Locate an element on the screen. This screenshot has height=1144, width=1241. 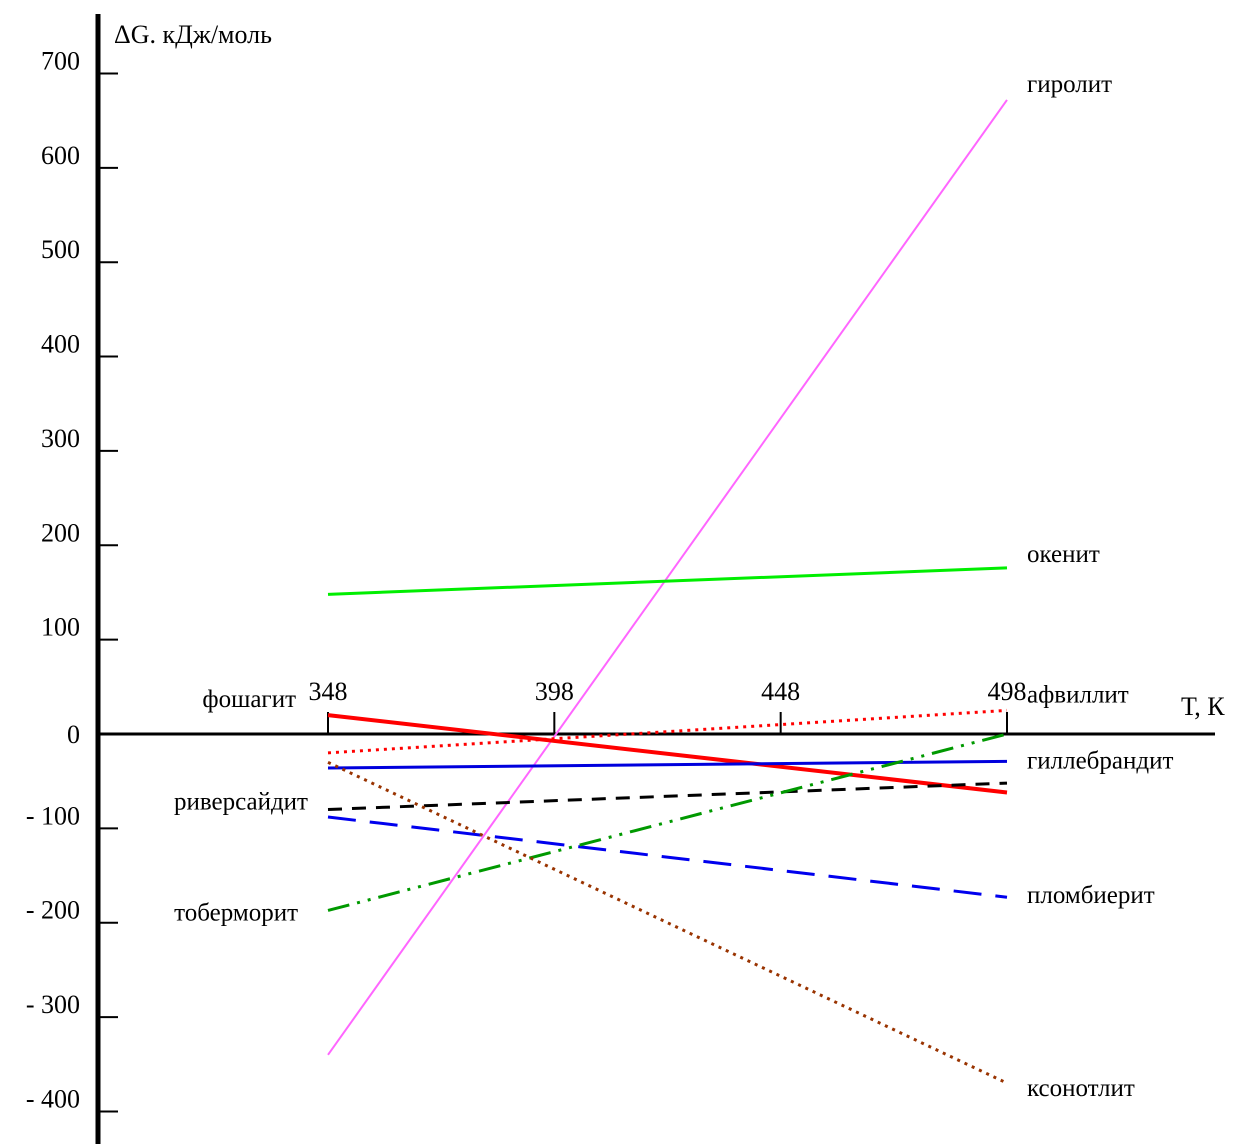
y-tick-label: 600 is located at coordinates (60, 155).